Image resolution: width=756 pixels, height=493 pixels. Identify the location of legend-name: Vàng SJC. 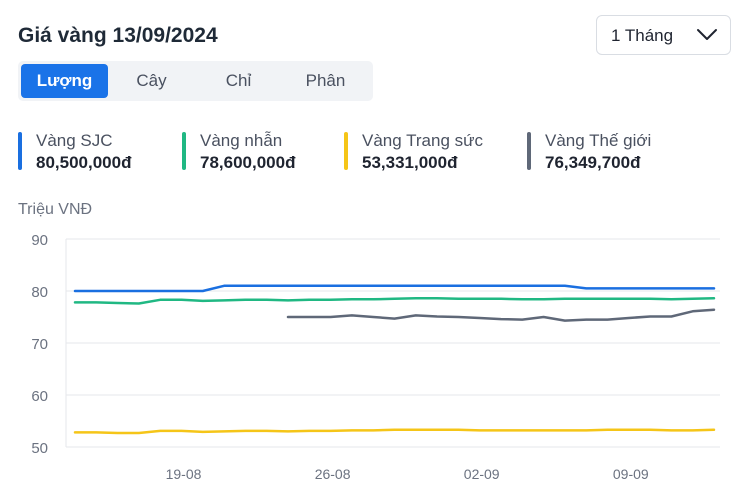
(74, 140).